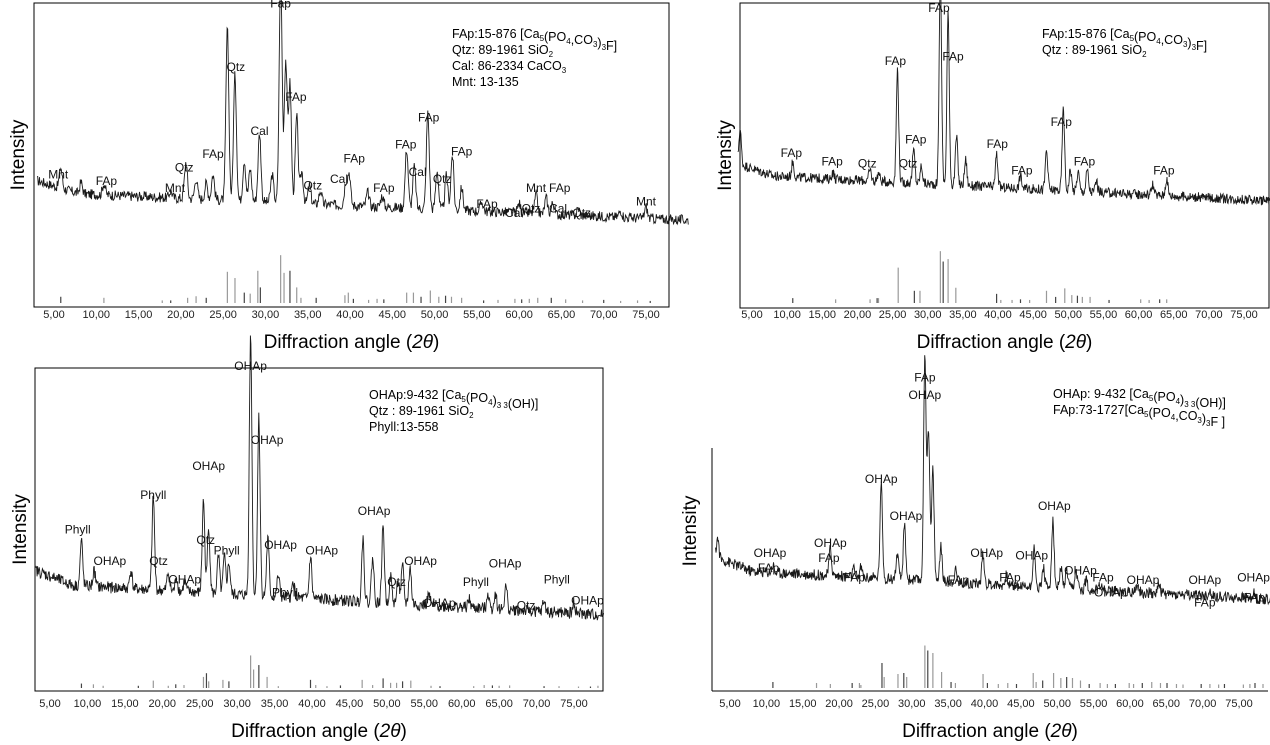 This screenshot has height=745, width=1270. Describe the element at coordinates (1033, 315) in the screenshot. I see `x-tick-label: 45,00` at that location.